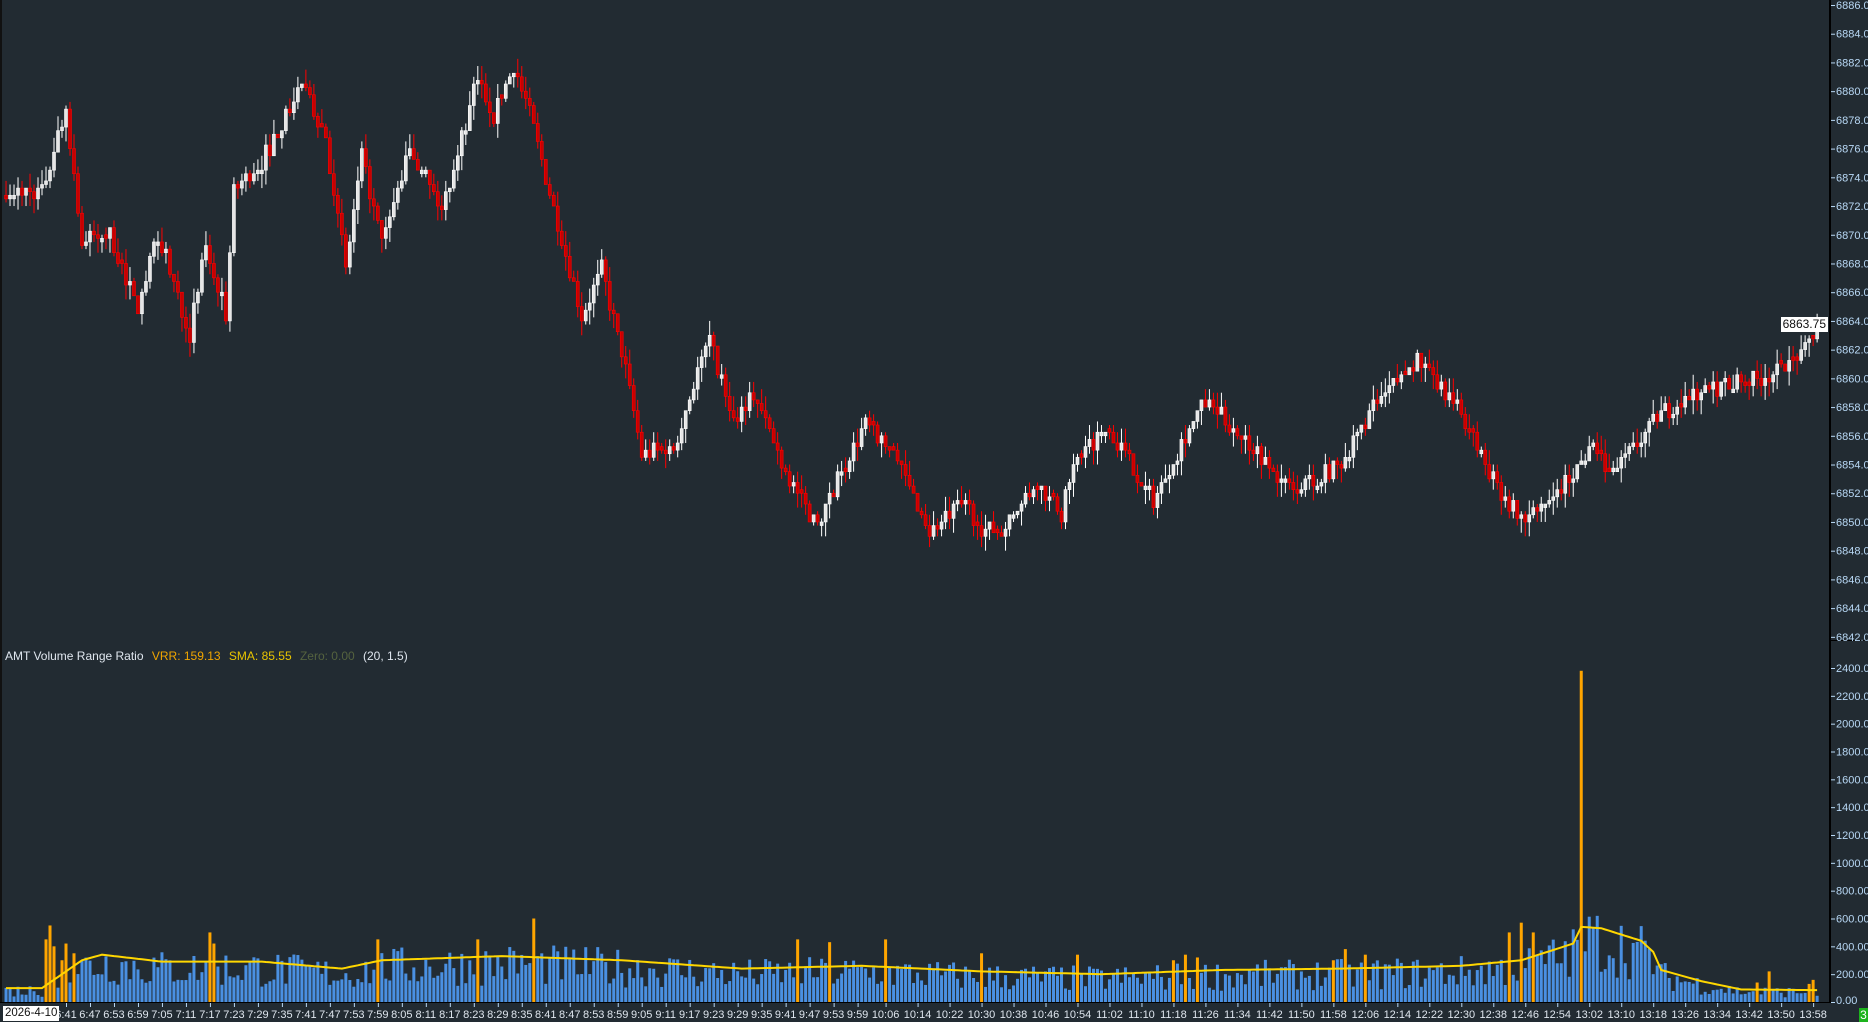  What do you see at coordinates (1333, 1015) in the screenshot?
I see `time-tick-label: 11:58` at bounding box center [1333, 1015].